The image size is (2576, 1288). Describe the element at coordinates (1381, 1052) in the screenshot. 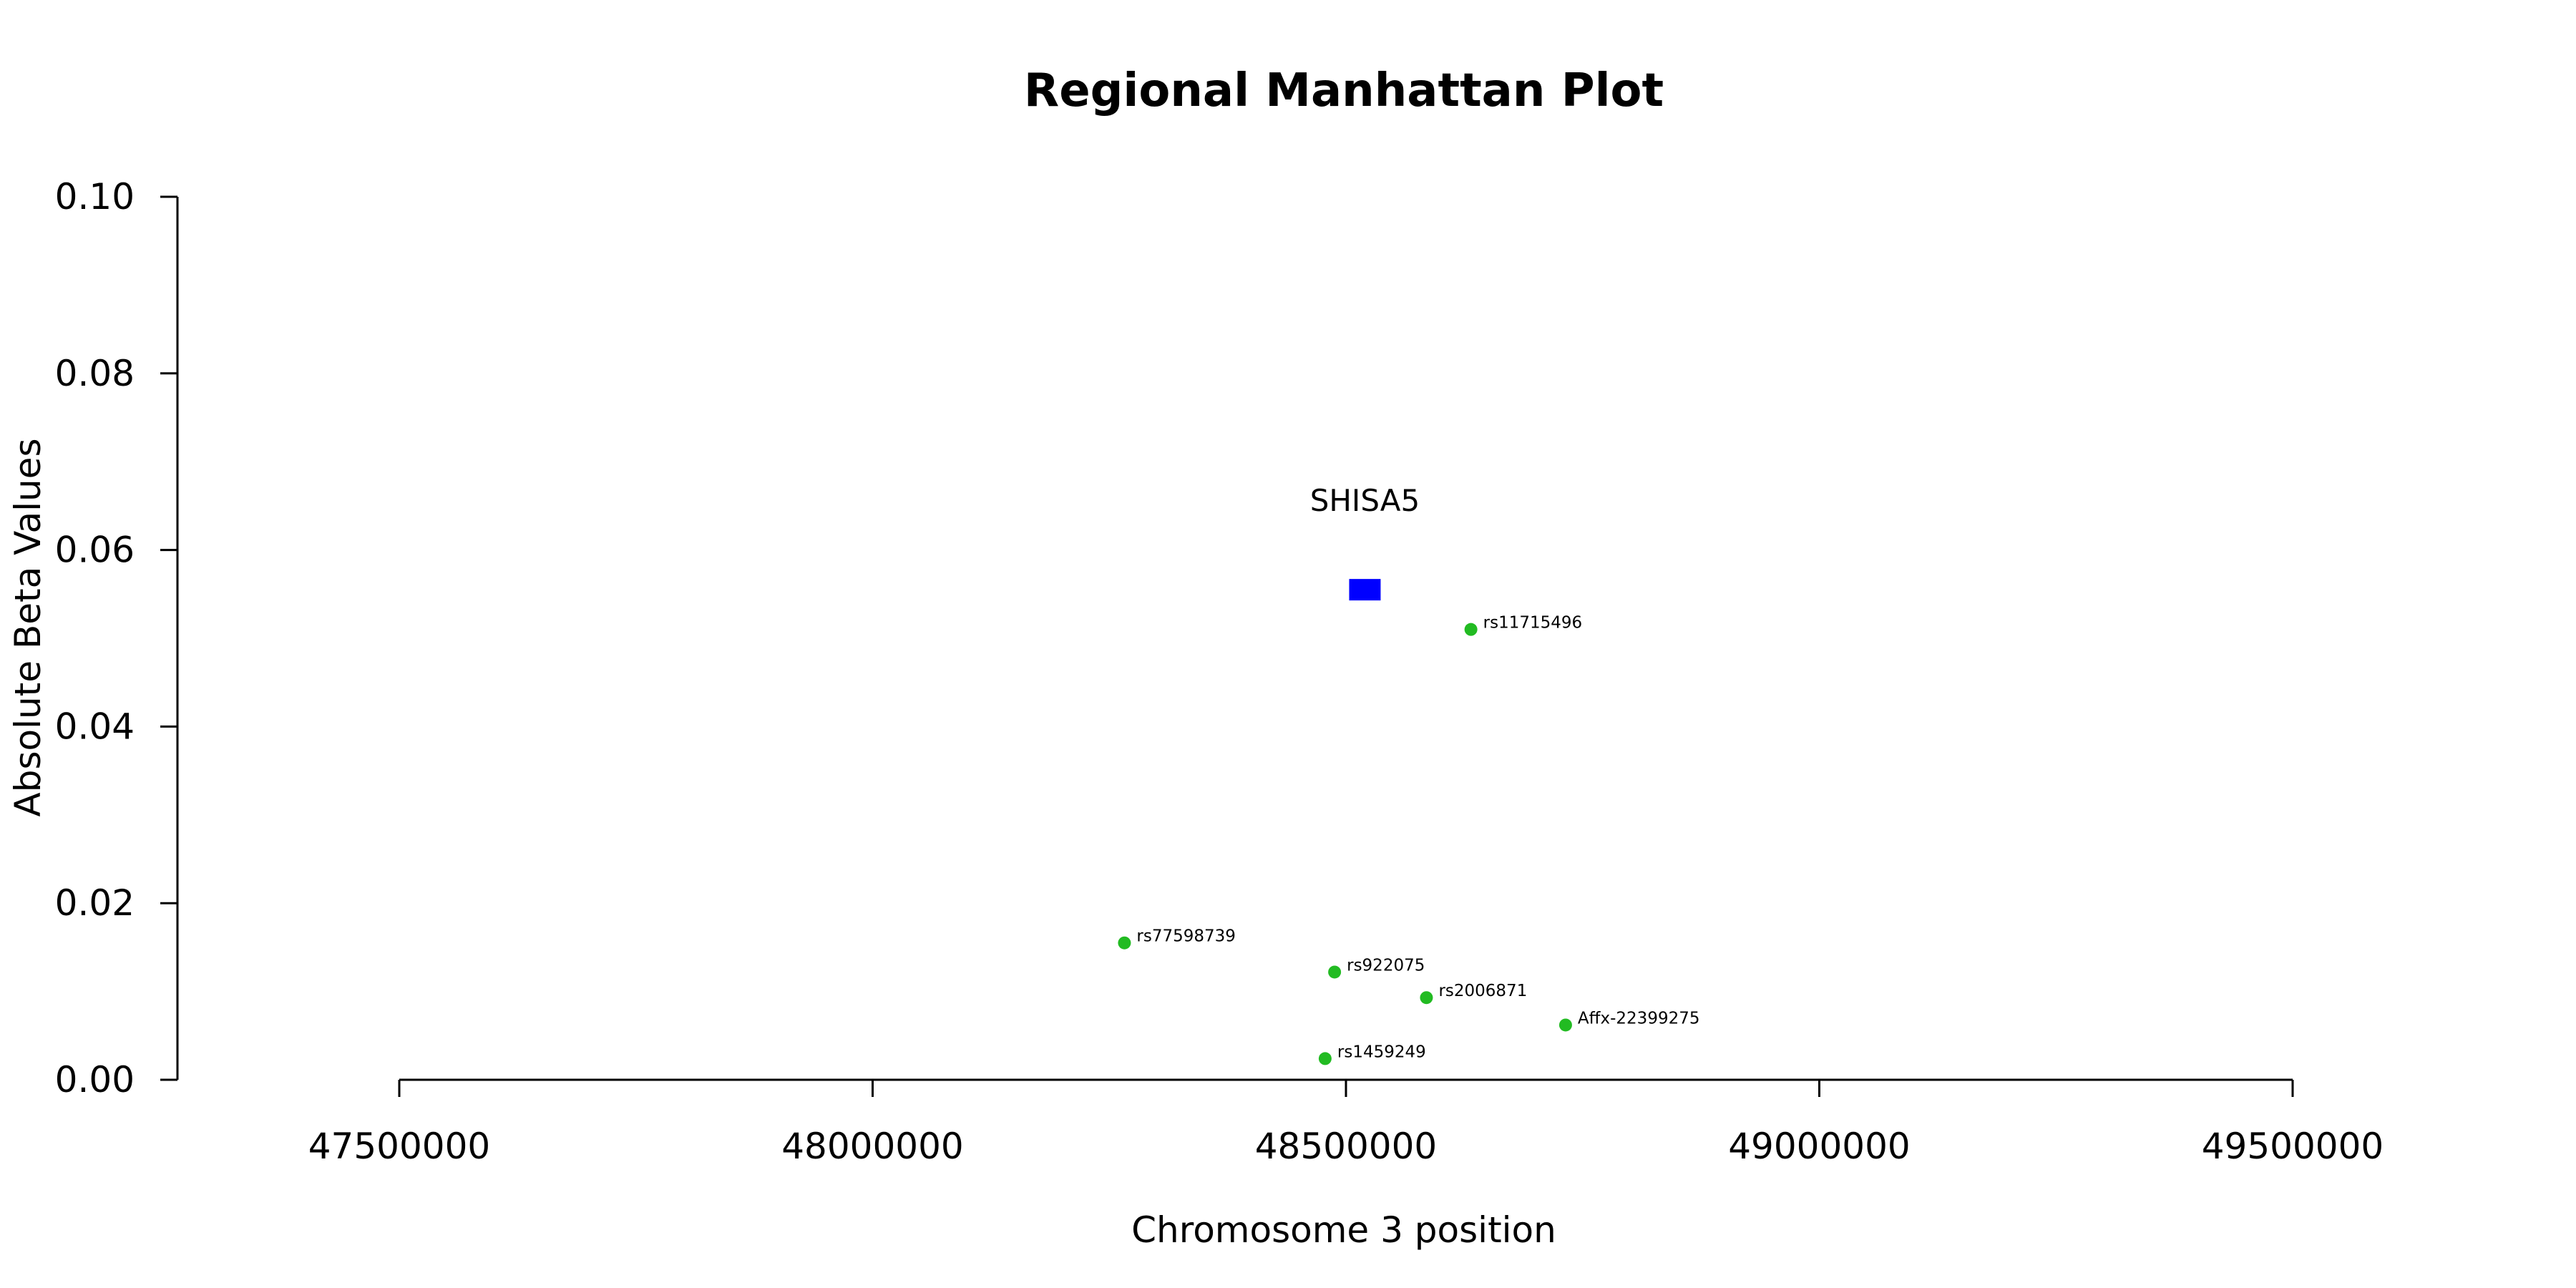

I see `snp-label: rs1459249` at that location.